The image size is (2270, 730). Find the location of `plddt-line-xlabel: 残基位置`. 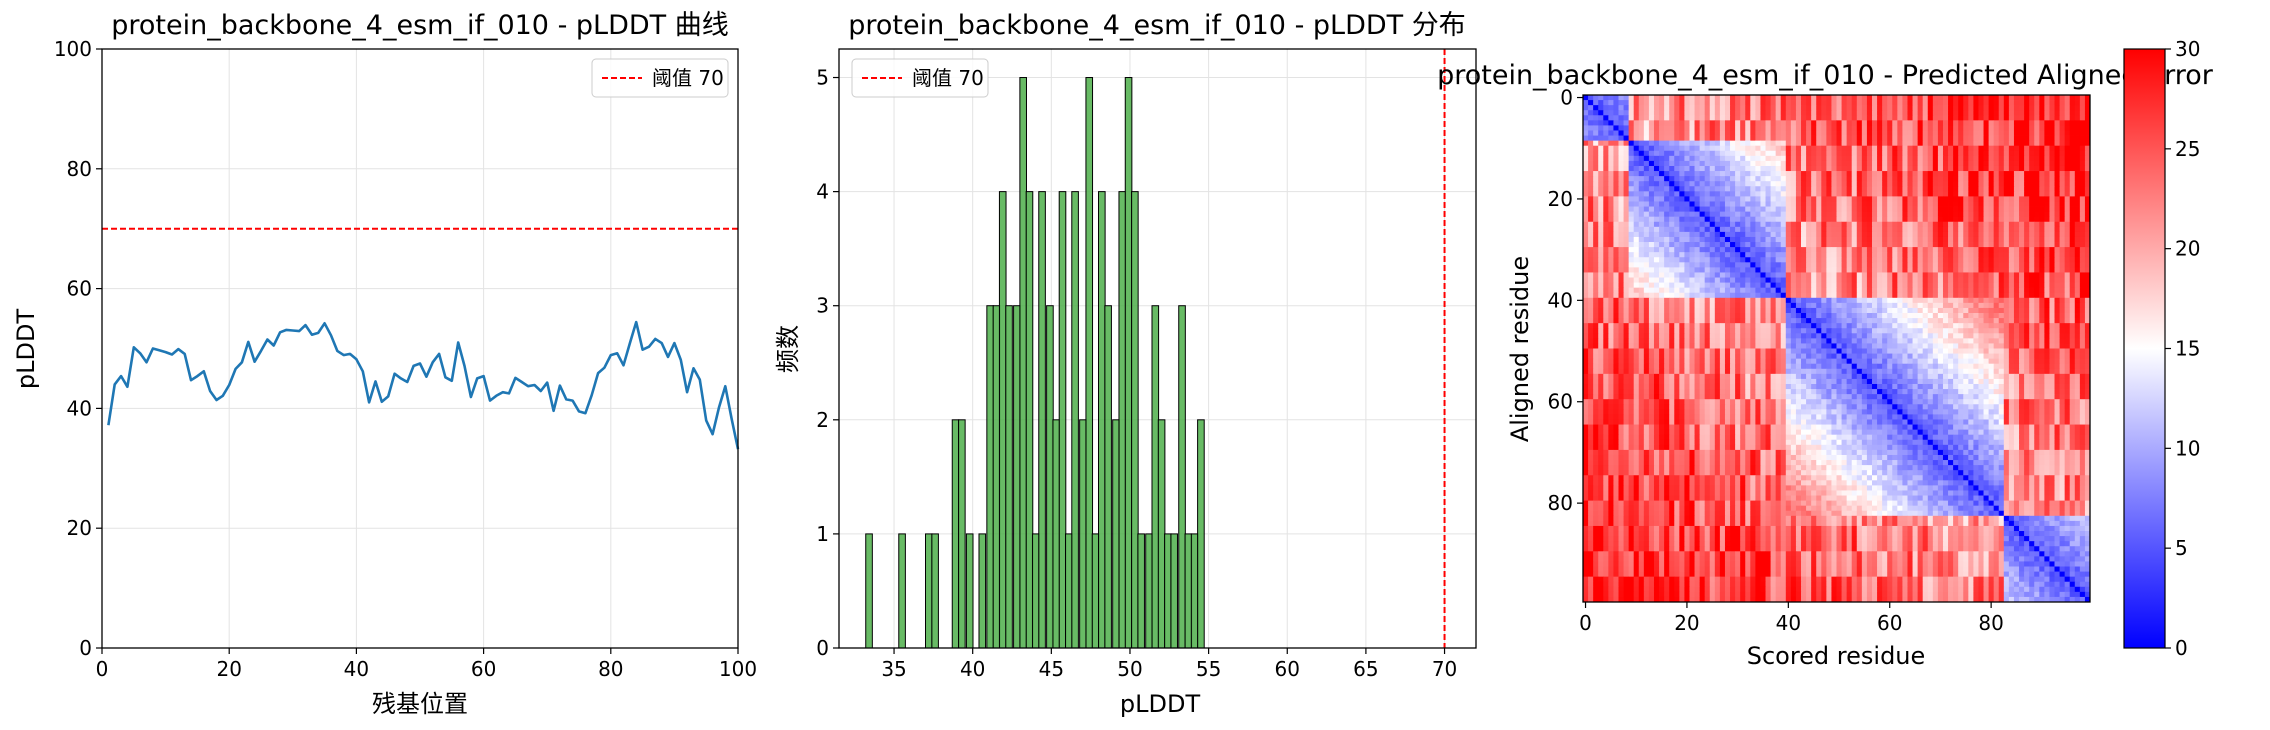

plddt-line-xlabel: 残基位置 is located at coordinates (420, 704).